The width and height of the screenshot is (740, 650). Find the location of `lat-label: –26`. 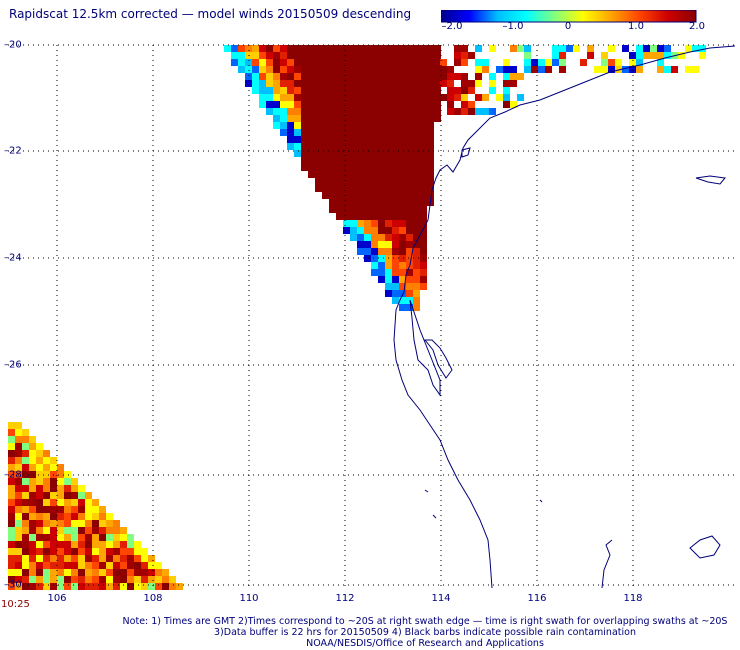

lat-label: –26 is located at coordinates (13, 365).